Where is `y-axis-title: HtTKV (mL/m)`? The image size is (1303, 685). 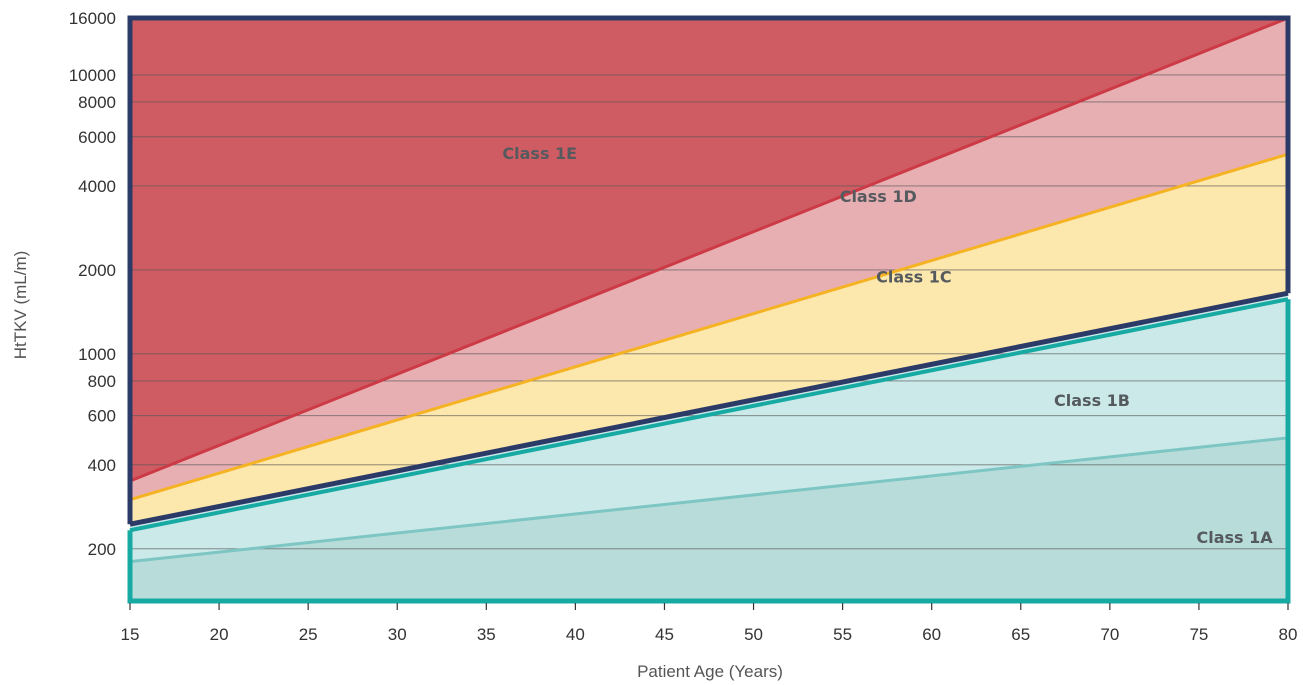 y-axis-title: HtTKV (mL/m) is located at coordinates (20, 305).